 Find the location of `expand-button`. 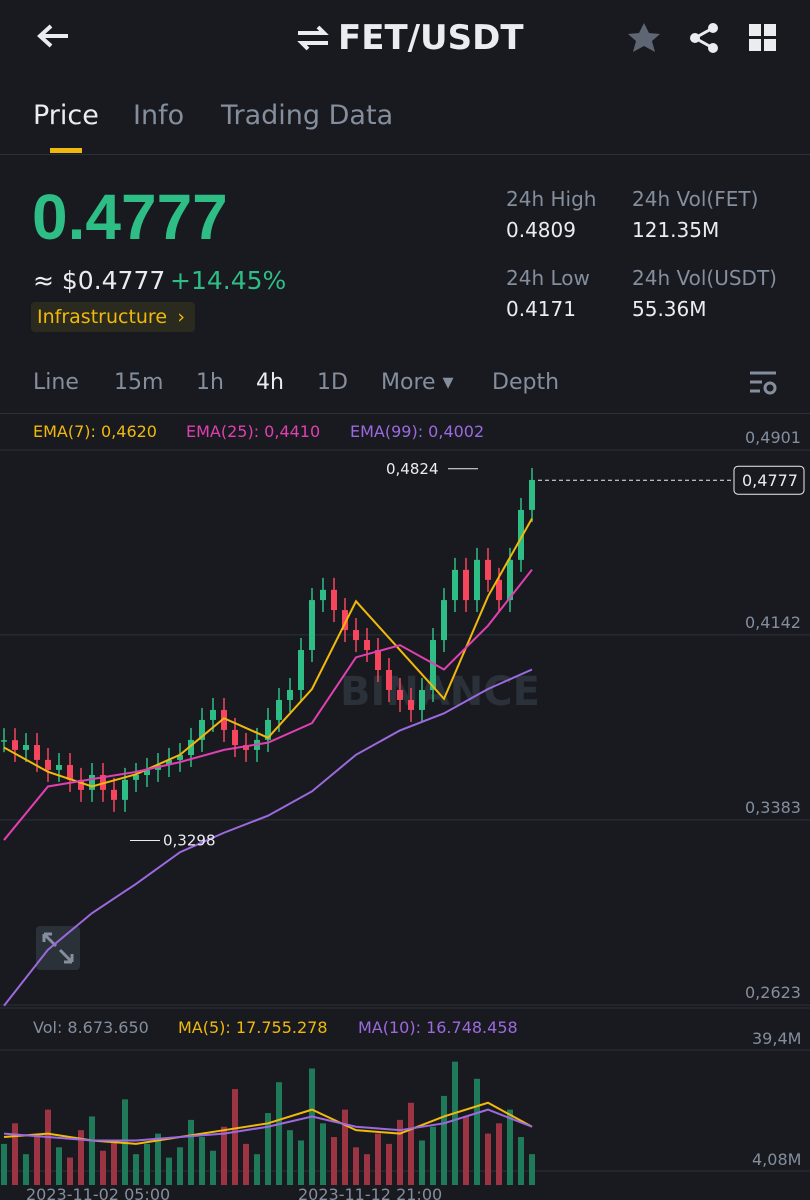

expand-button is located at coordinates (58, 948).